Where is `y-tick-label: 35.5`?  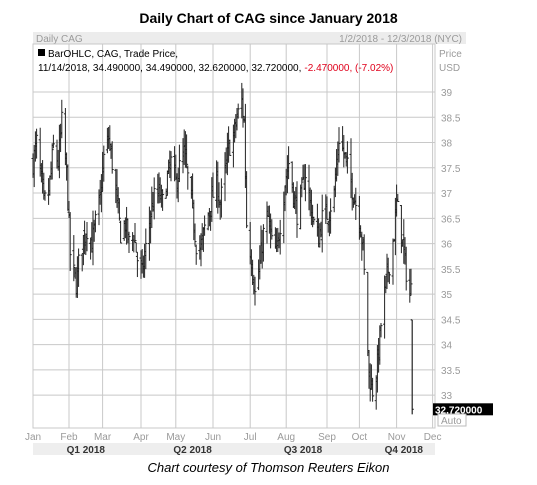 y-tick-label: 35.5 is located at coordinates (451, 270).